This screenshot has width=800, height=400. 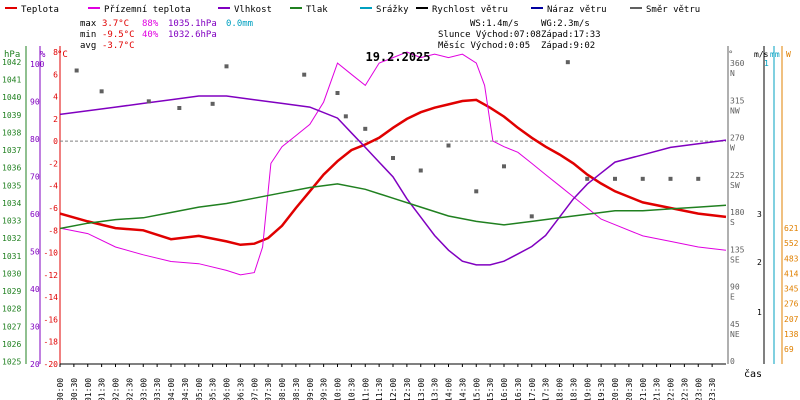 What do you see at coordinates (129, 389) in the screenshot?
I see `x-tick-label: 02:30` at bounding box center [129, 389].